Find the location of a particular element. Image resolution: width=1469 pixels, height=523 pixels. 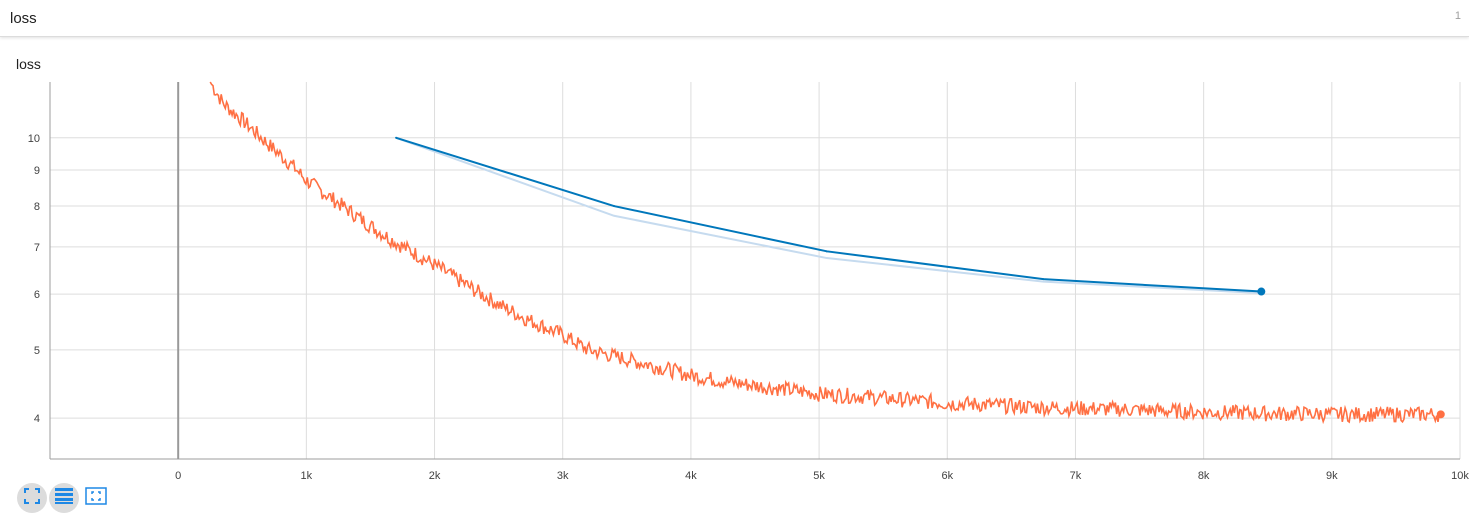

select-zoom-icon is located at coordinates (96, 498).